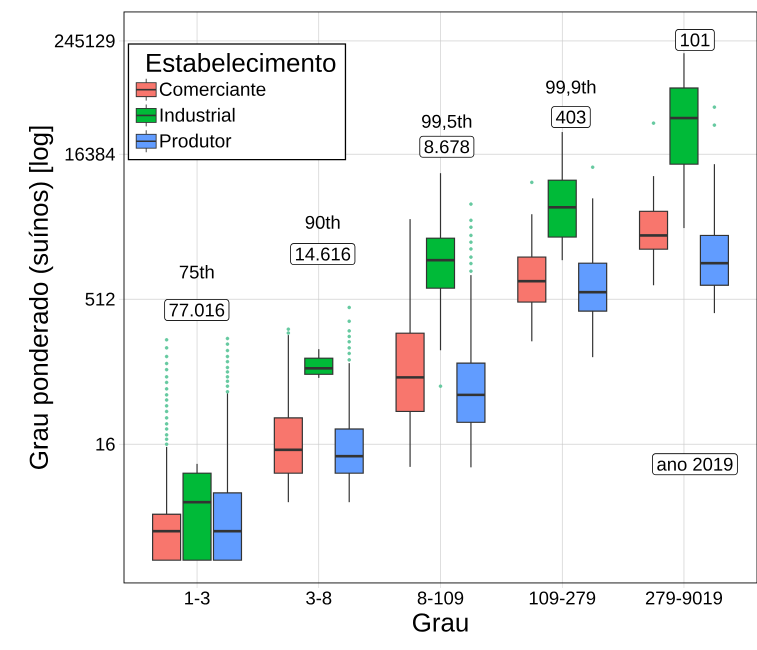 This screenshot has width=757, height=650. What do you see at coordinates (319, 598) in the screenshot?
I see `x-tick-label: 3-8` at bounding box center [319, 598].